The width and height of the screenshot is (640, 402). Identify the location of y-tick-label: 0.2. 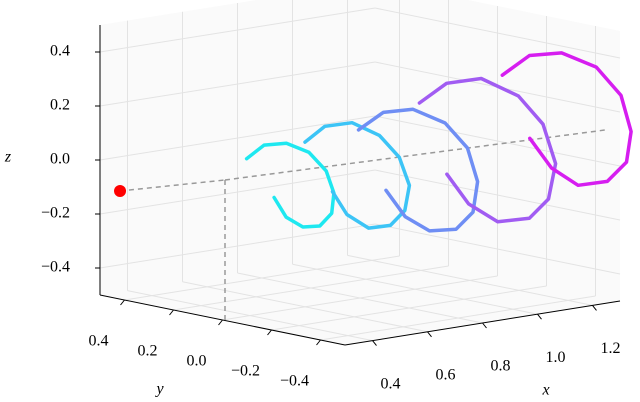
(148, 351).